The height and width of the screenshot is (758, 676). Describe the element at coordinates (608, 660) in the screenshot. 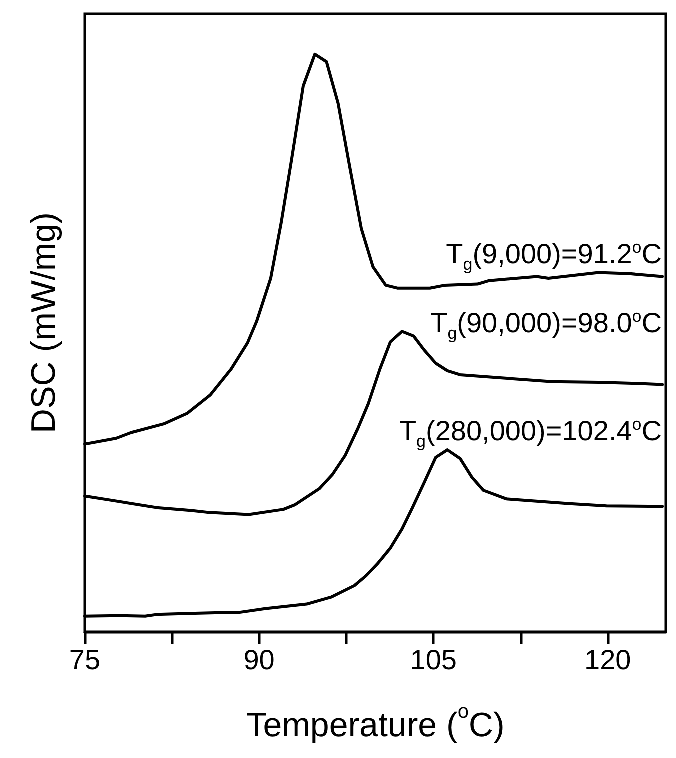

I see `x-tick-label: 120` at that location.